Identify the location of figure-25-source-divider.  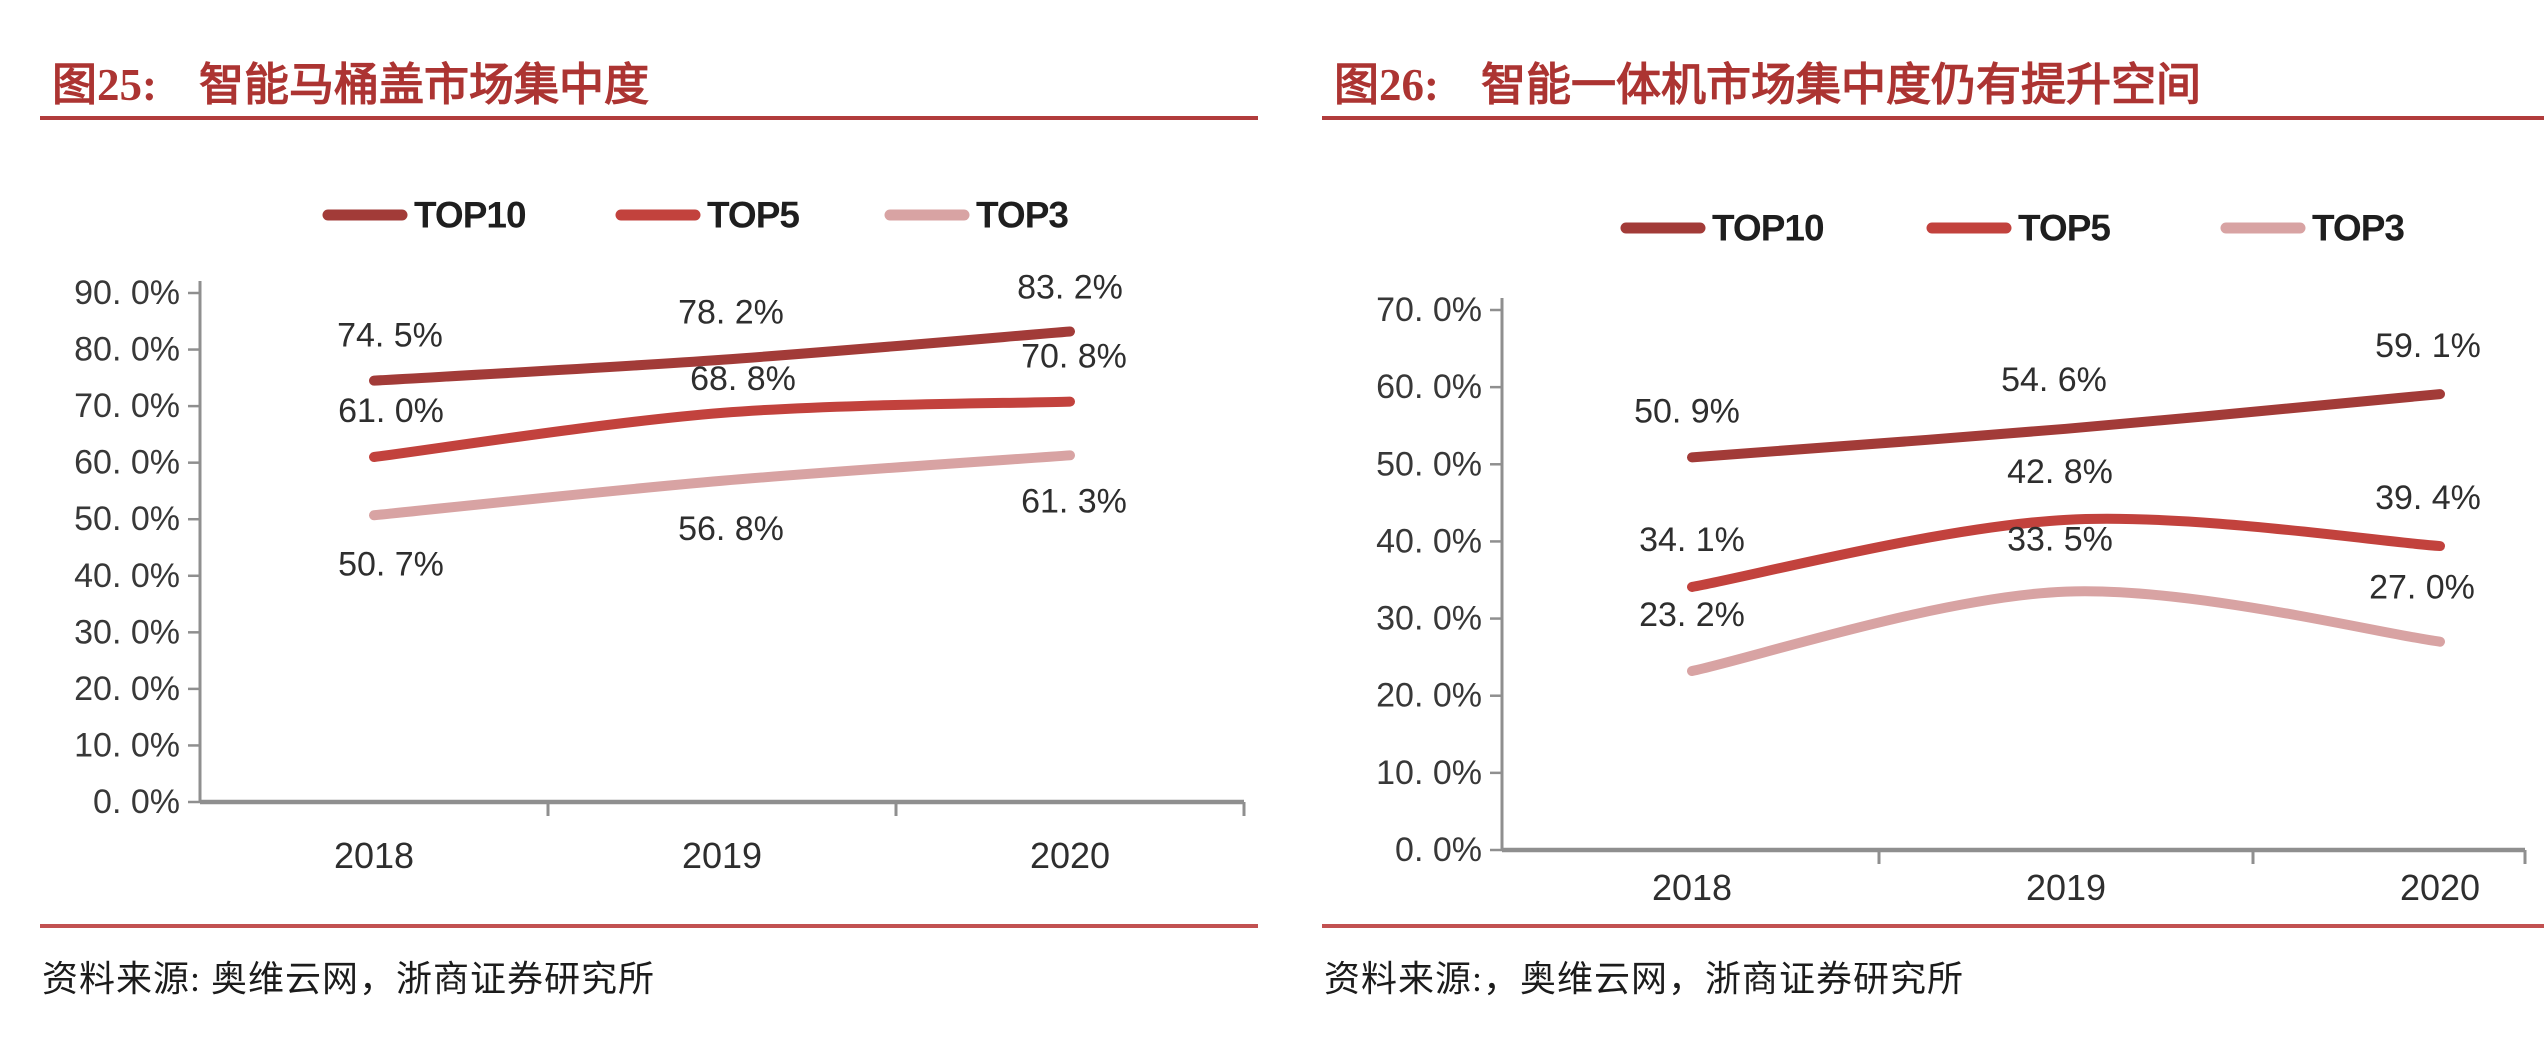
(649, 926).